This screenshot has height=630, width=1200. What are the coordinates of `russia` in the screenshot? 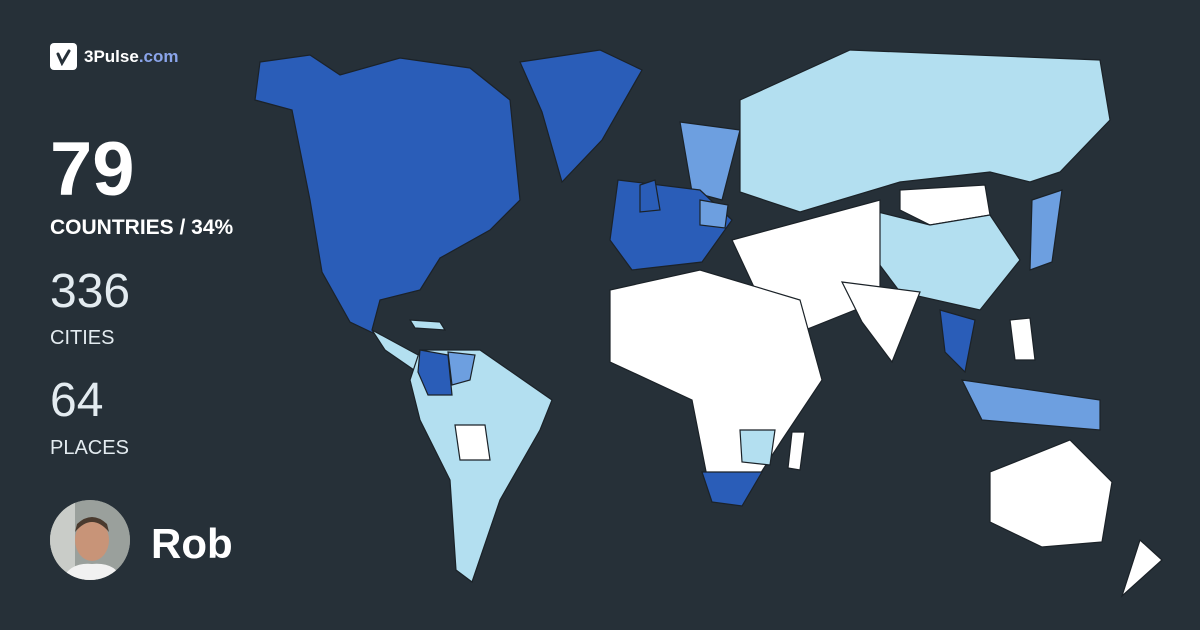 It's located at (925, 131).